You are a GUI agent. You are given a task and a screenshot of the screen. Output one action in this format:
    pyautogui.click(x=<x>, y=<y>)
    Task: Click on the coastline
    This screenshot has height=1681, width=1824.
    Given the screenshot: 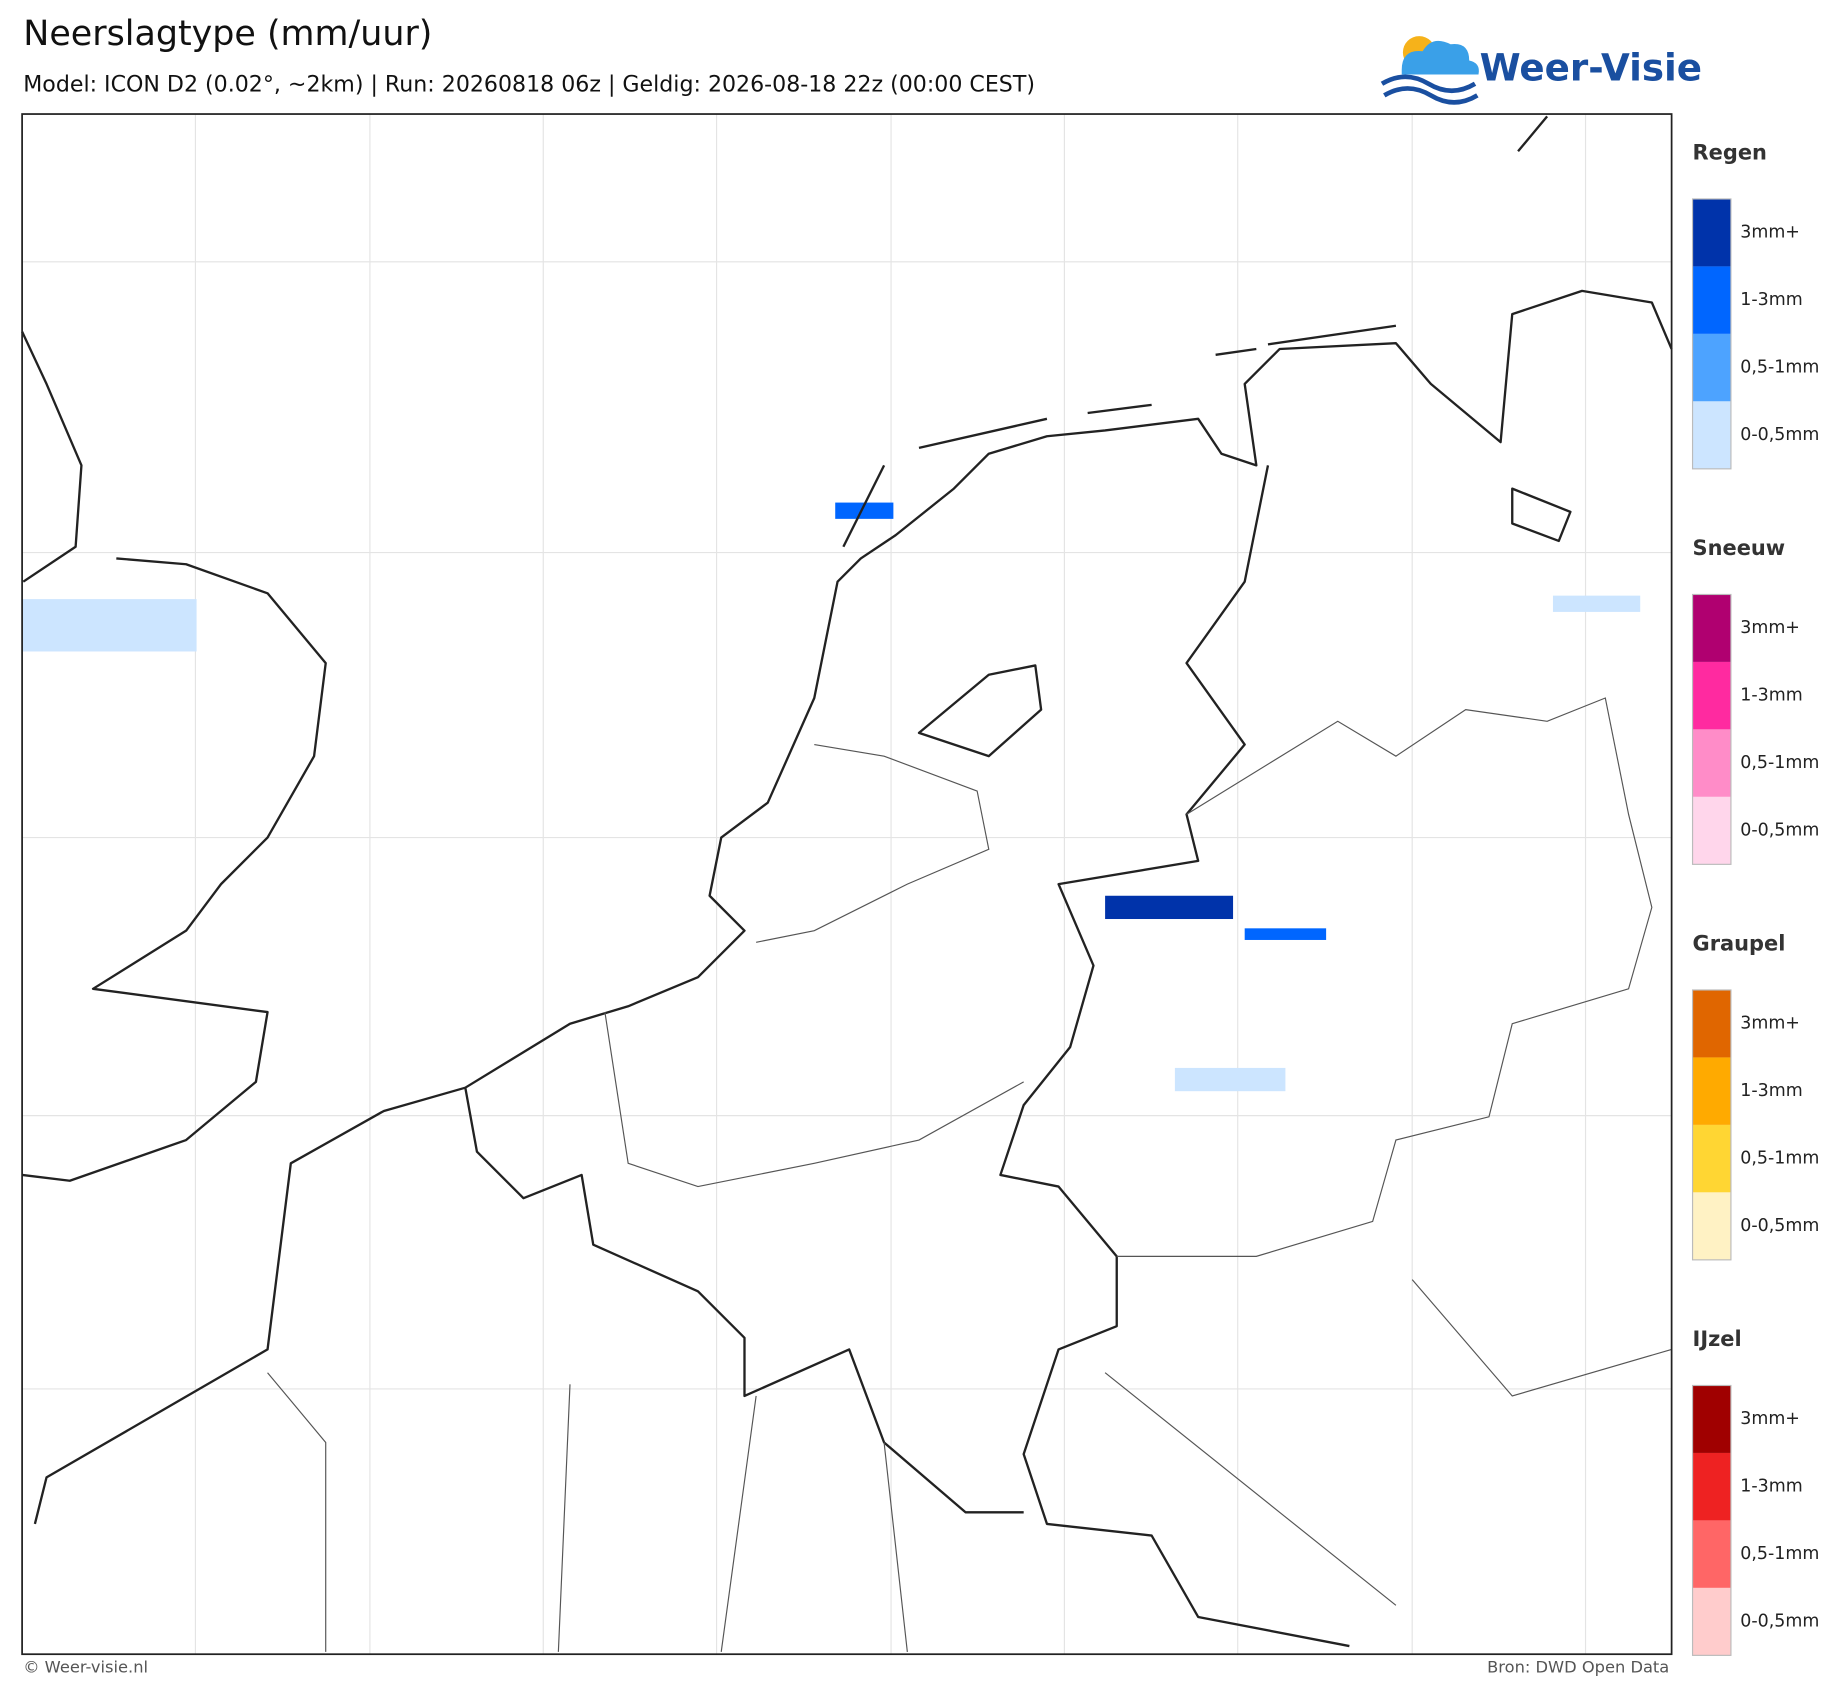 What is the action you would take?
    pyautogui.click(x=174, y=756)
    